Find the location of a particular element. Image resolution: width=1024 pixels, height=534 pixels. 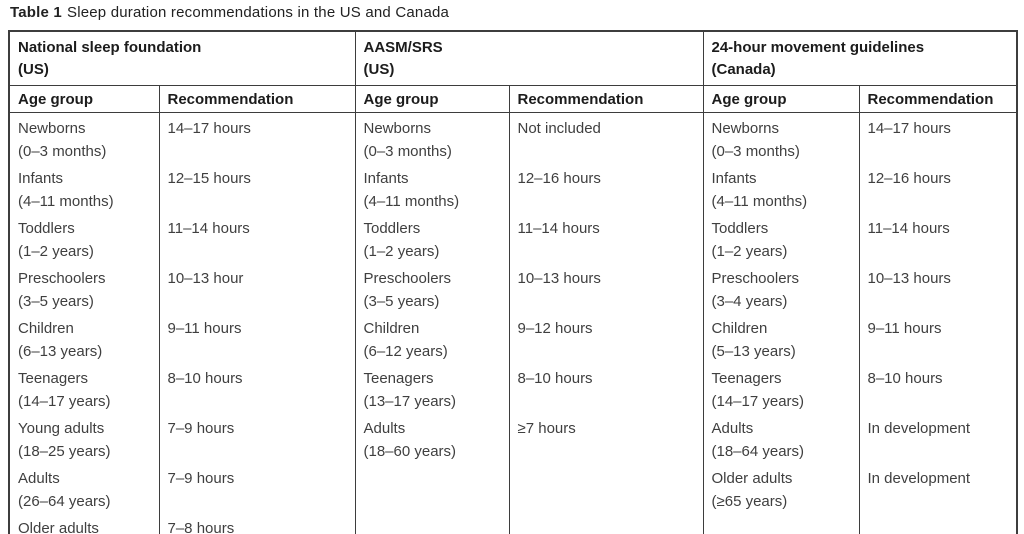

age-cell: Children (6–13 years) is located at coordinates (84, 338).